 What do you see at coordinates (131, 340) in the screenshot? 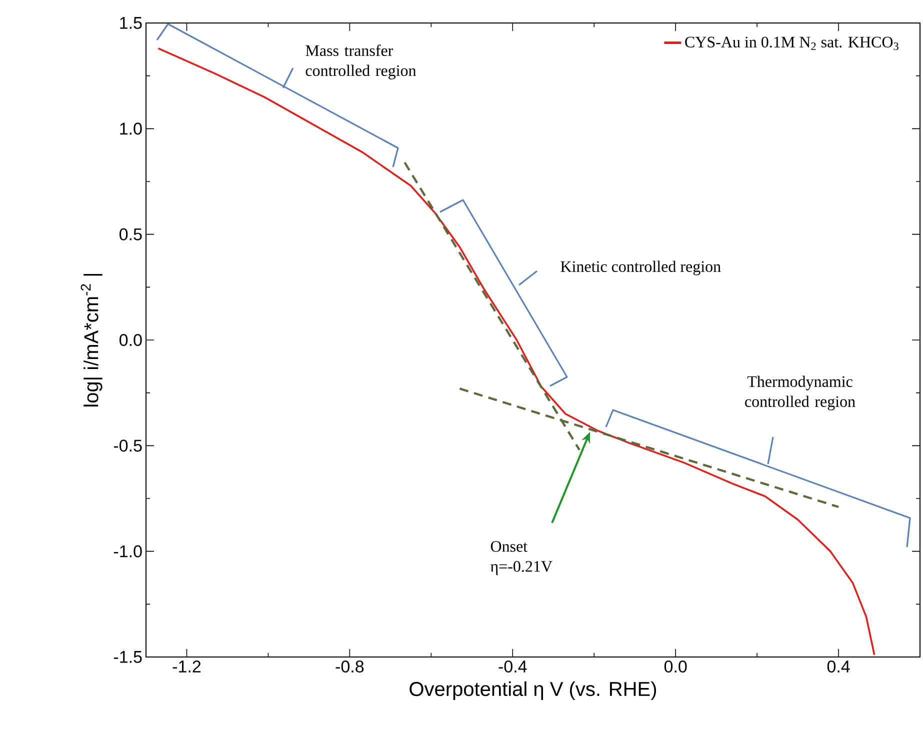
I see `y-tick-label: 0.0` at bounding box center [131, 340].